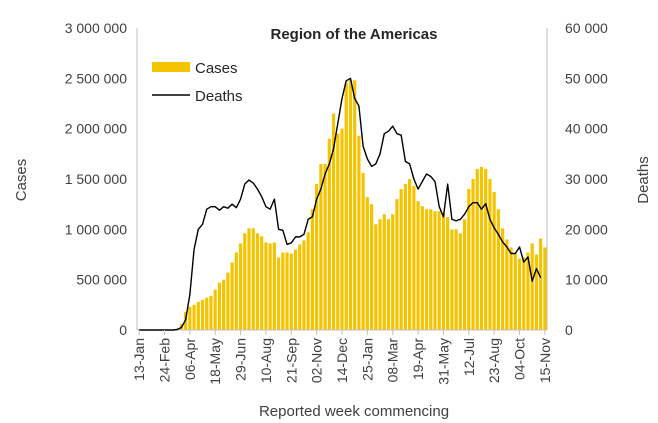 This screenshot has height=423, width=658. What do you see at coordinates (354, 411) in the screenshot?
I see `x-axis-title: Reported week commencing` at bounding box center [354, 411].